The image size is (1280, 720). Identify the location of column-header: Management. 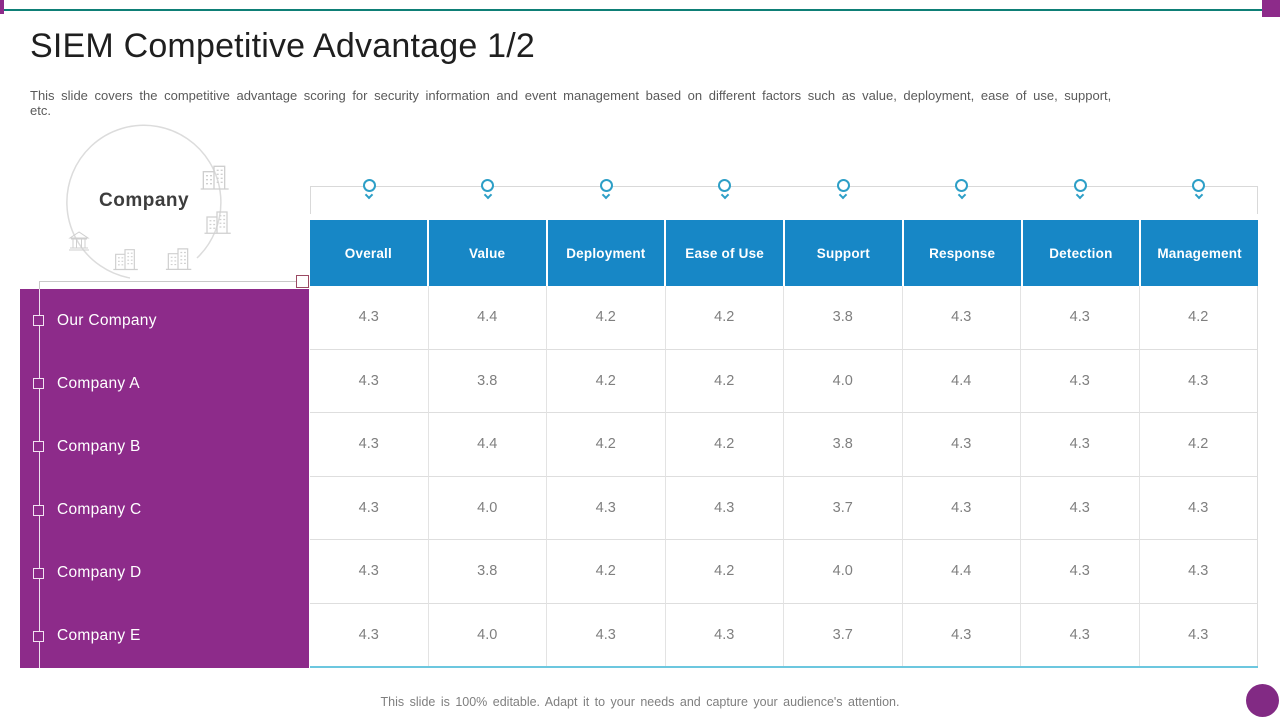
(1199, 253).